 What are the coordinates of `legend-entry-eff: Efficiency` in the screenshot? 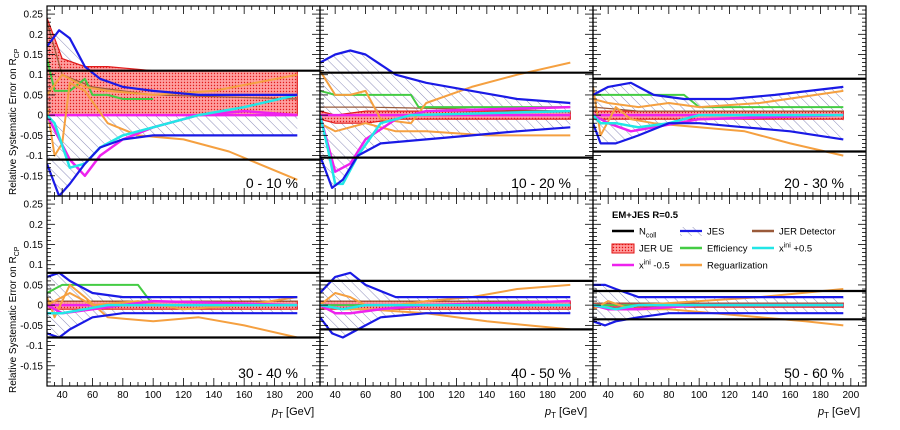 It's located at (714, 249).